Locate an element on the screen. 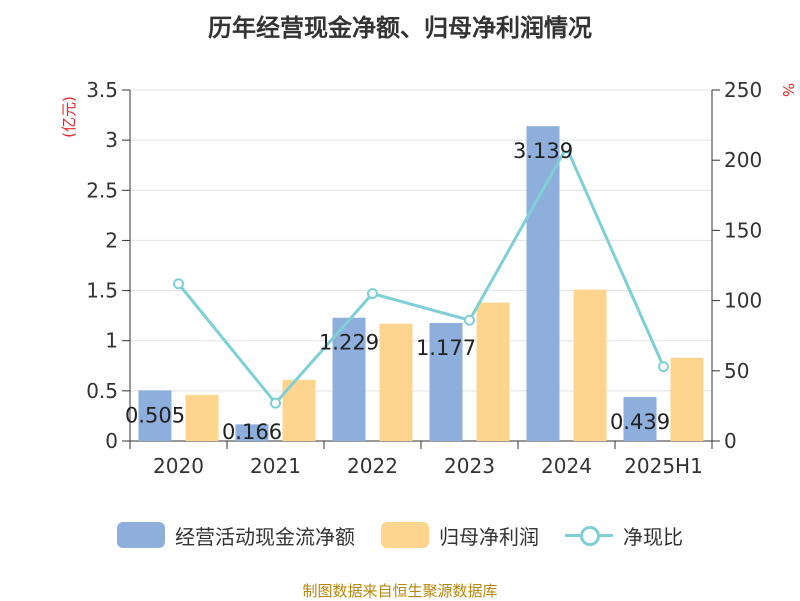 The image size is (800, 601). y-right-tick-label: 250 is located at coordinates (743, 90).